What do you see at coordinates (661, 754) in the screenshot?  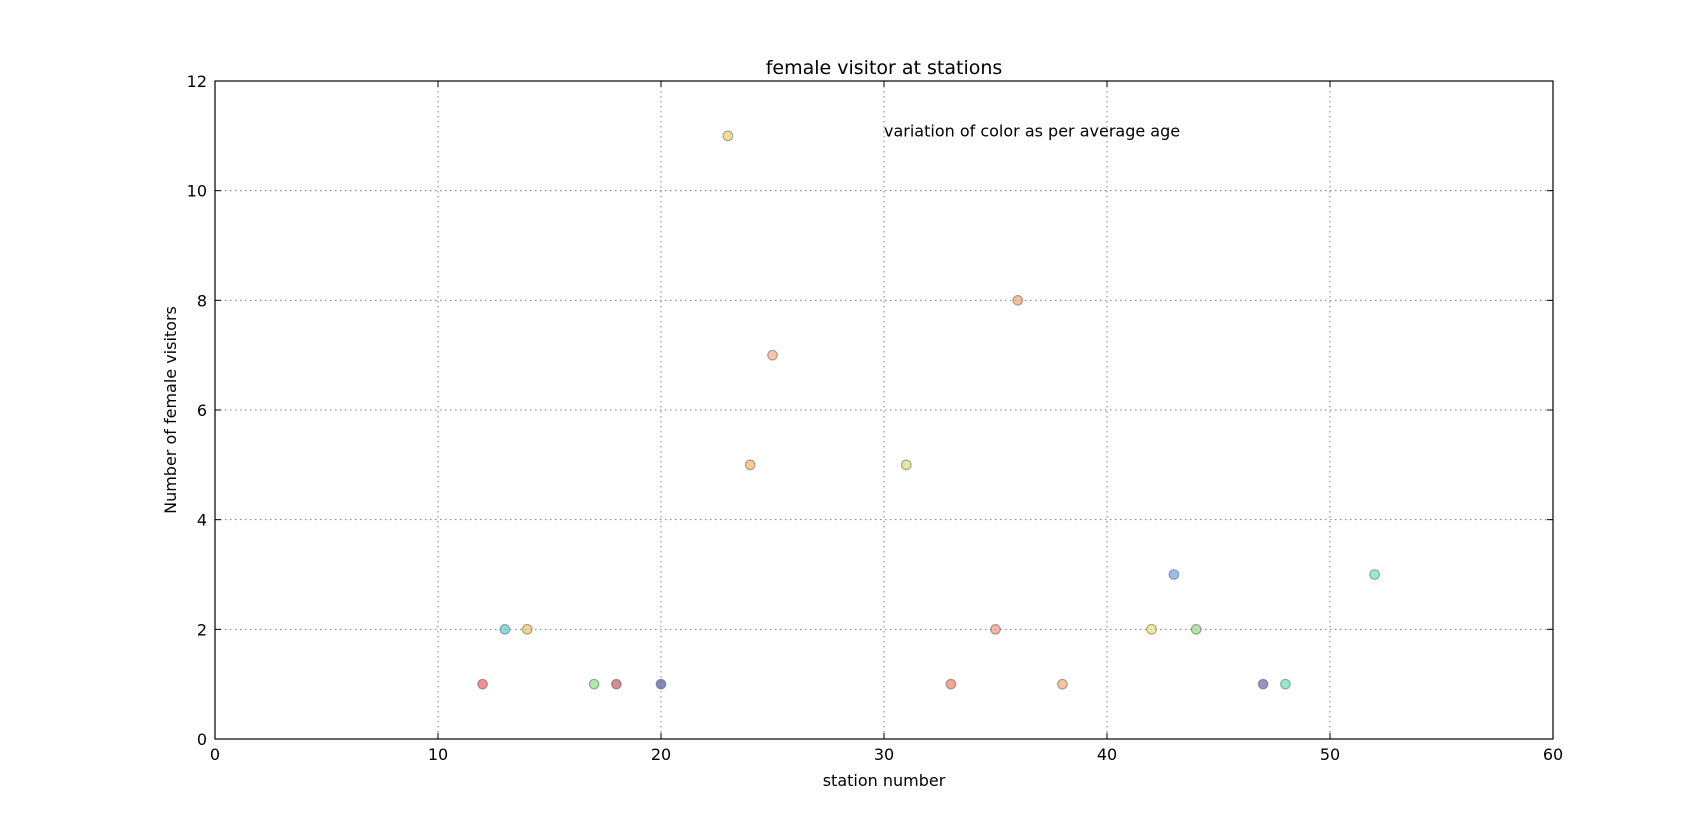 I see `x-tick-label: 20` at bounding box center [661, 754].